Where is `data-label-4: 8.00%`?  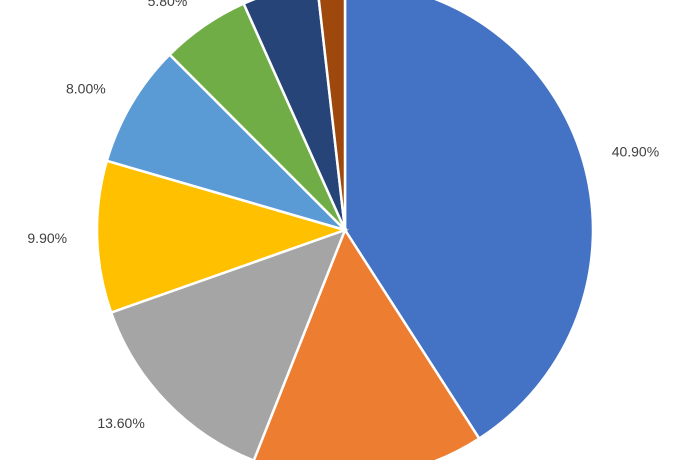 data-label-4: 8.00% is located at coordinates (86, 89).